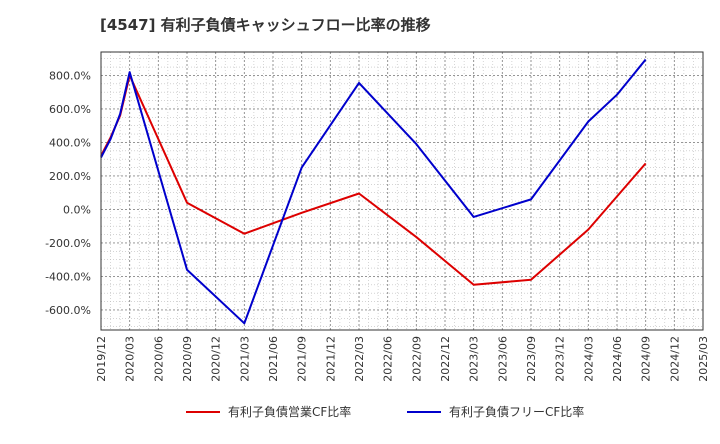 The image size is (720, 444). Describe the element at coordinates (70, 109) in the screenshot. I see `y-tick-label: 600.0%` at that location.